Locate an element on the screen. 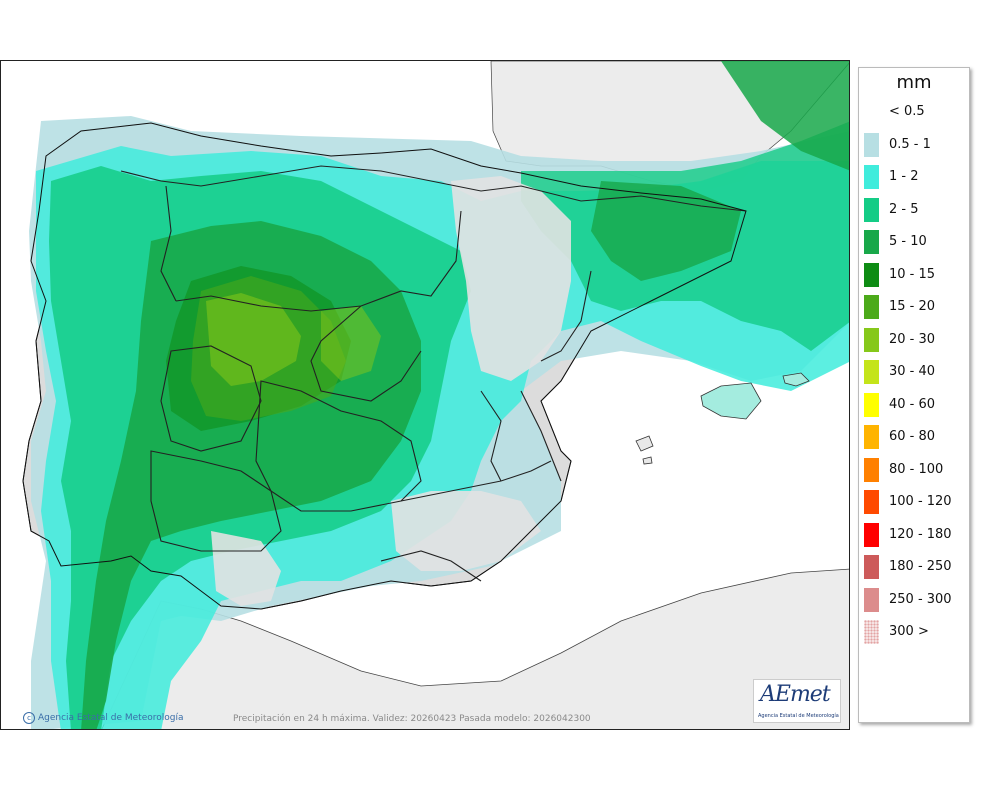  credit-text: Agencia Estatal de Meteorología is located at coordinates (111, 718).